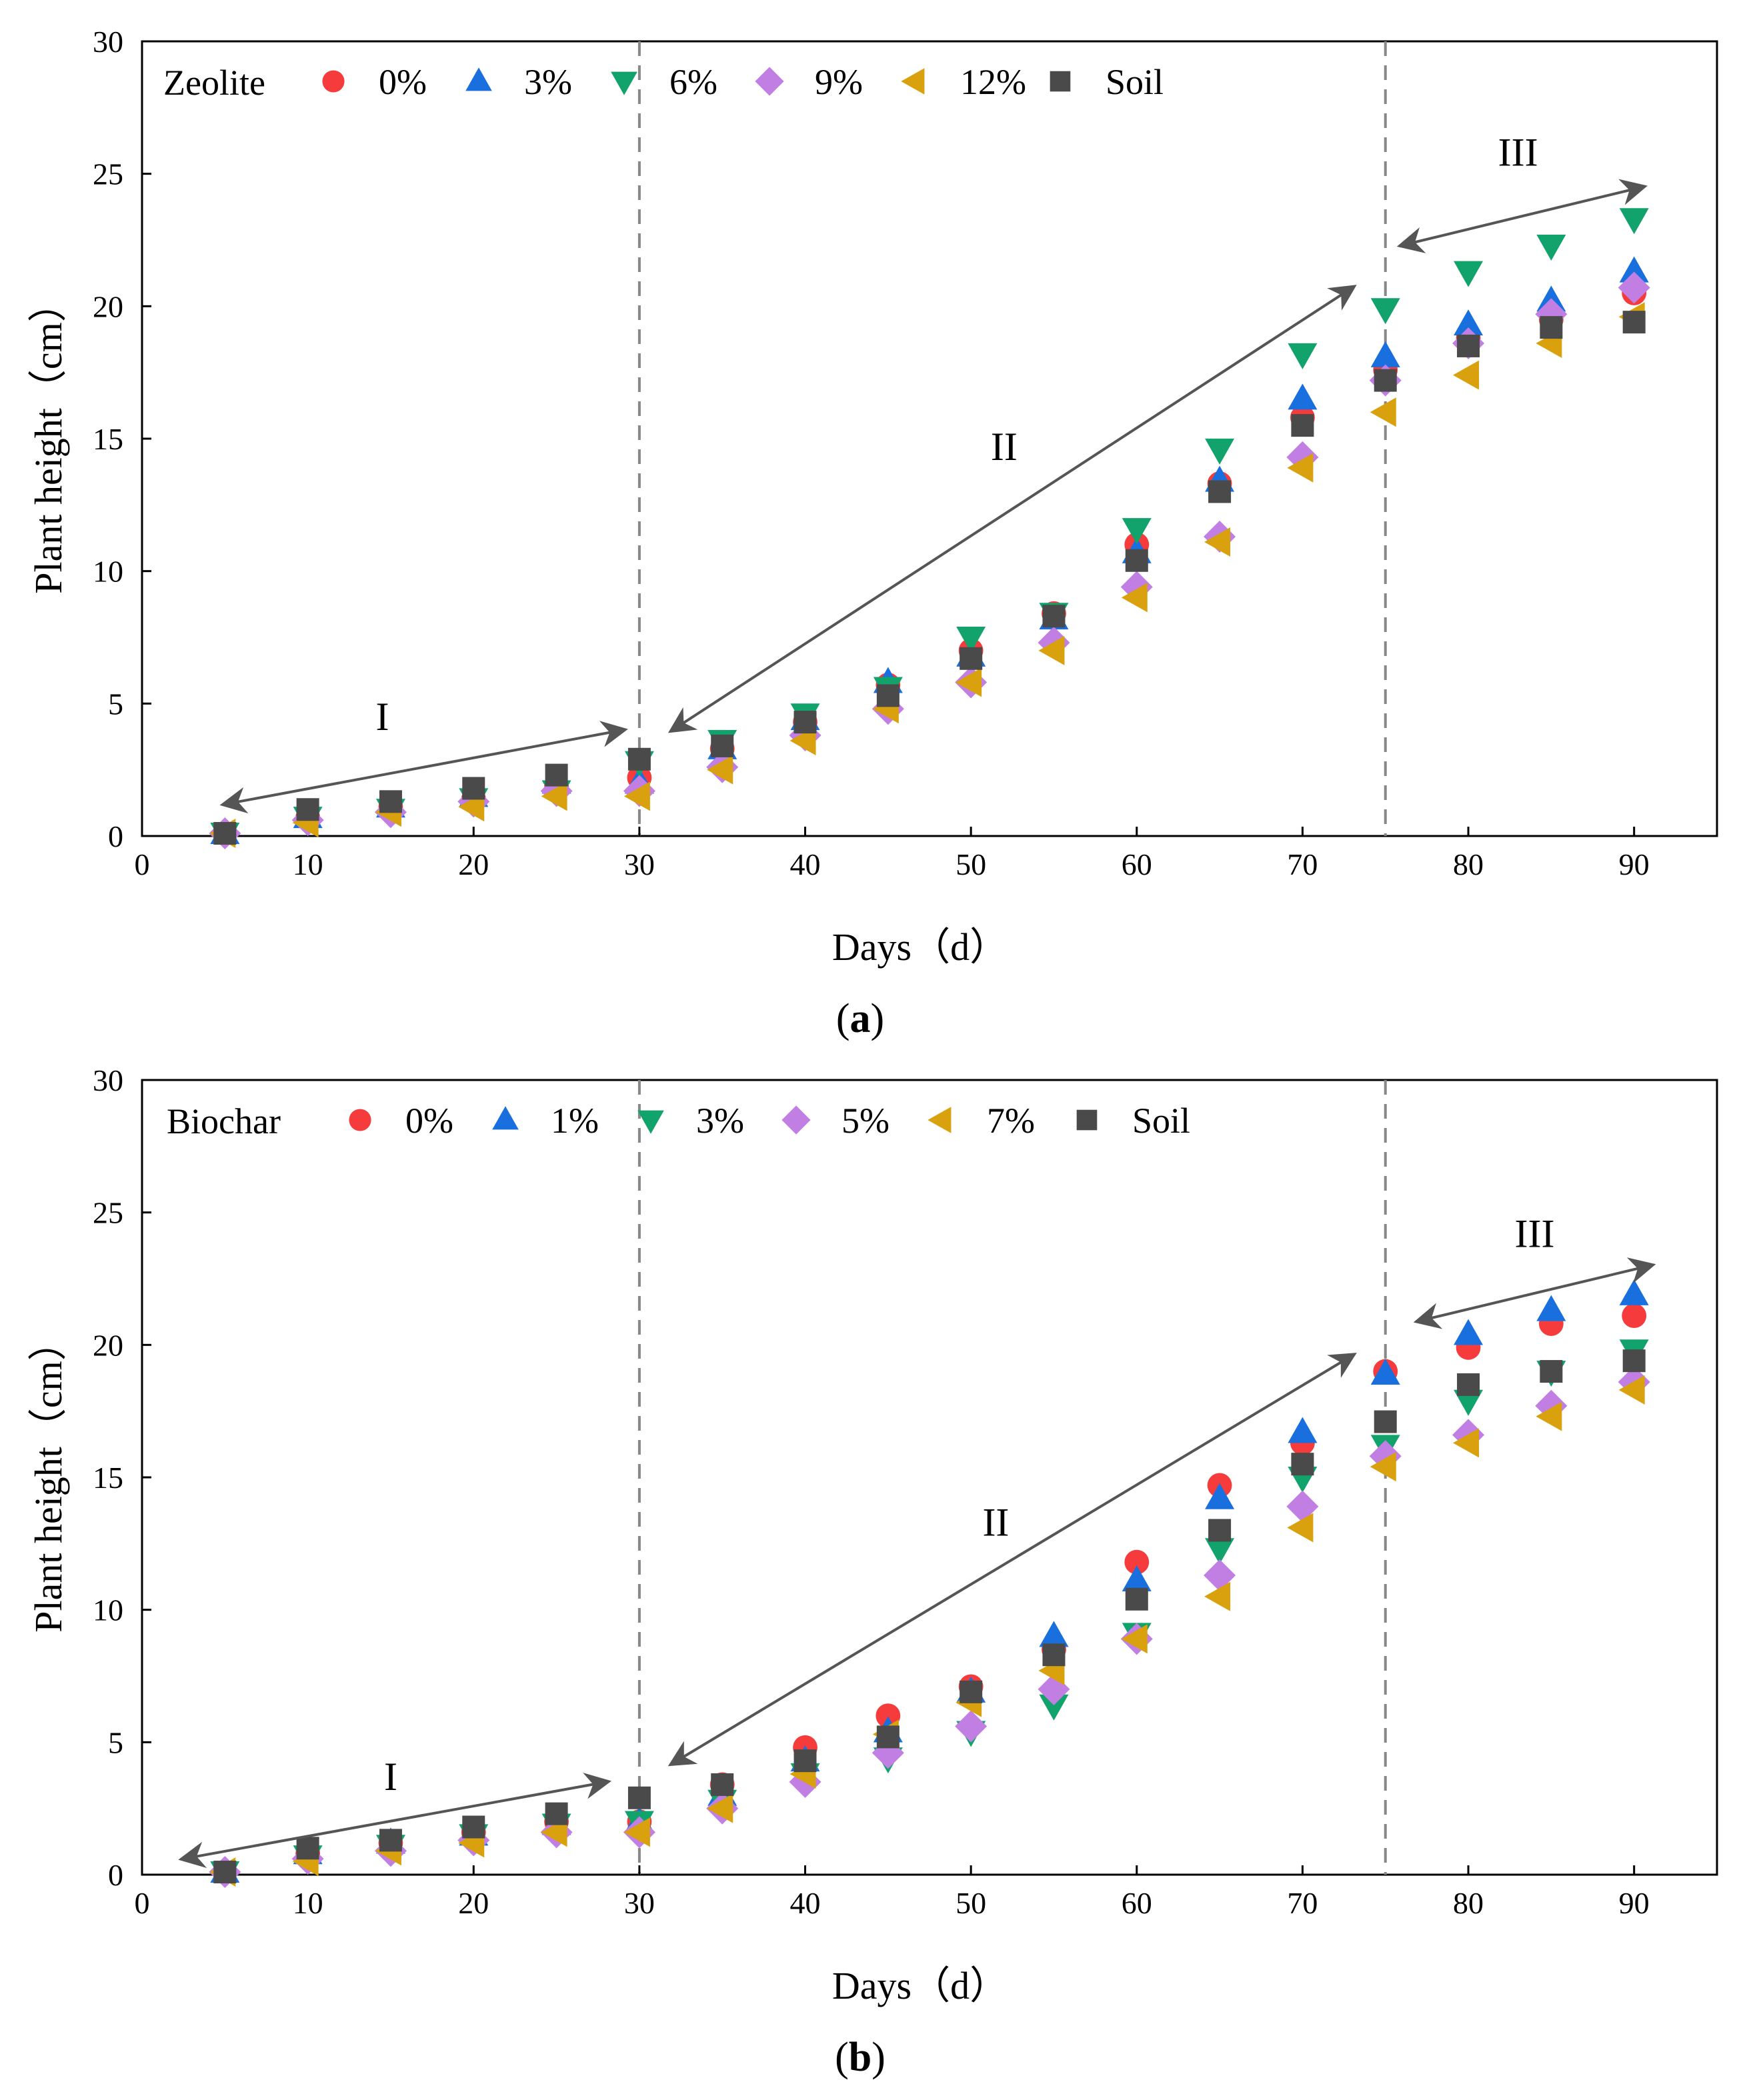  Describe the element at coordinates (575, 1121) in the screenshot. I see `legend-label: 1%` at that location.